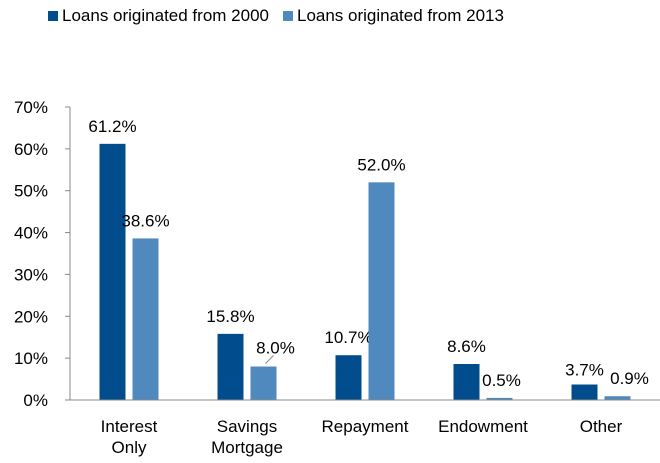 The height and width of the screenshot is (463, 660). I want to click on x-tick-label: Savings, so click(247, 426).